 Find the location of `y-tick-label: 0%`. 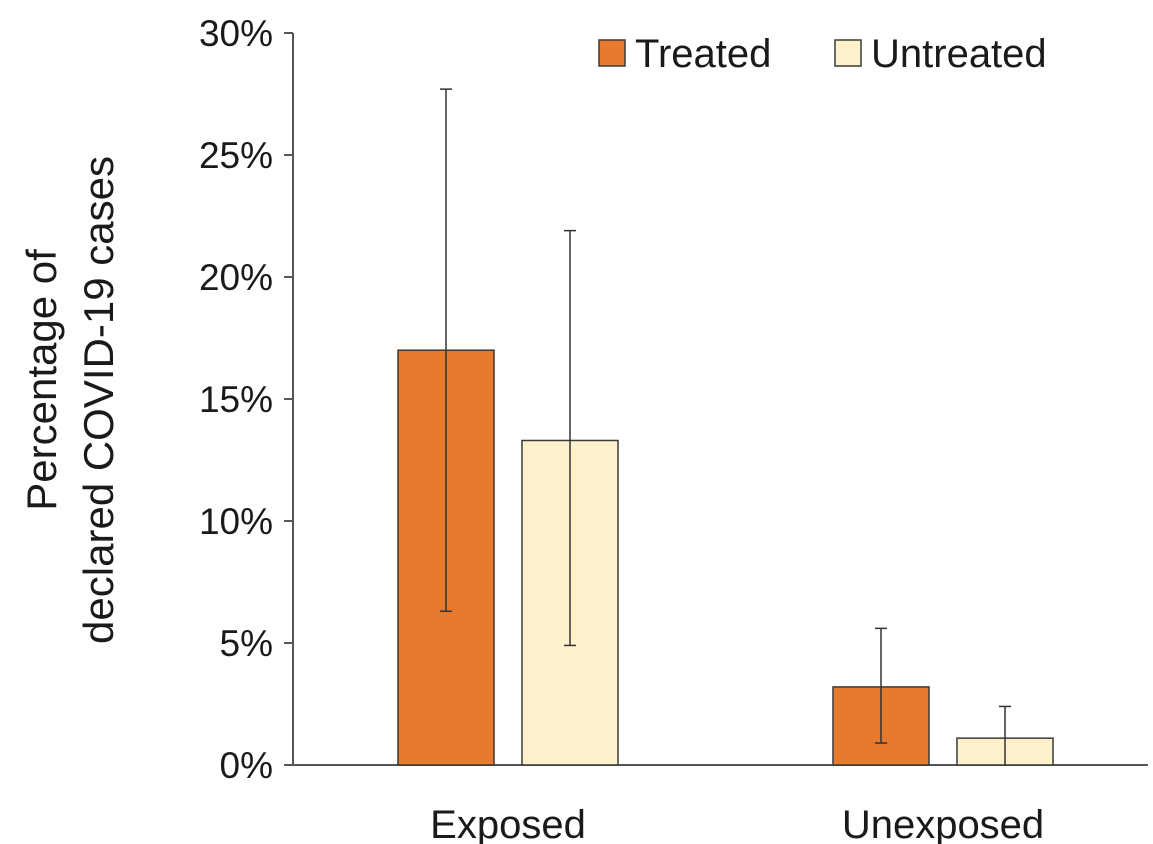

y-tick-label: 0% is located at coordinates (246, 765).